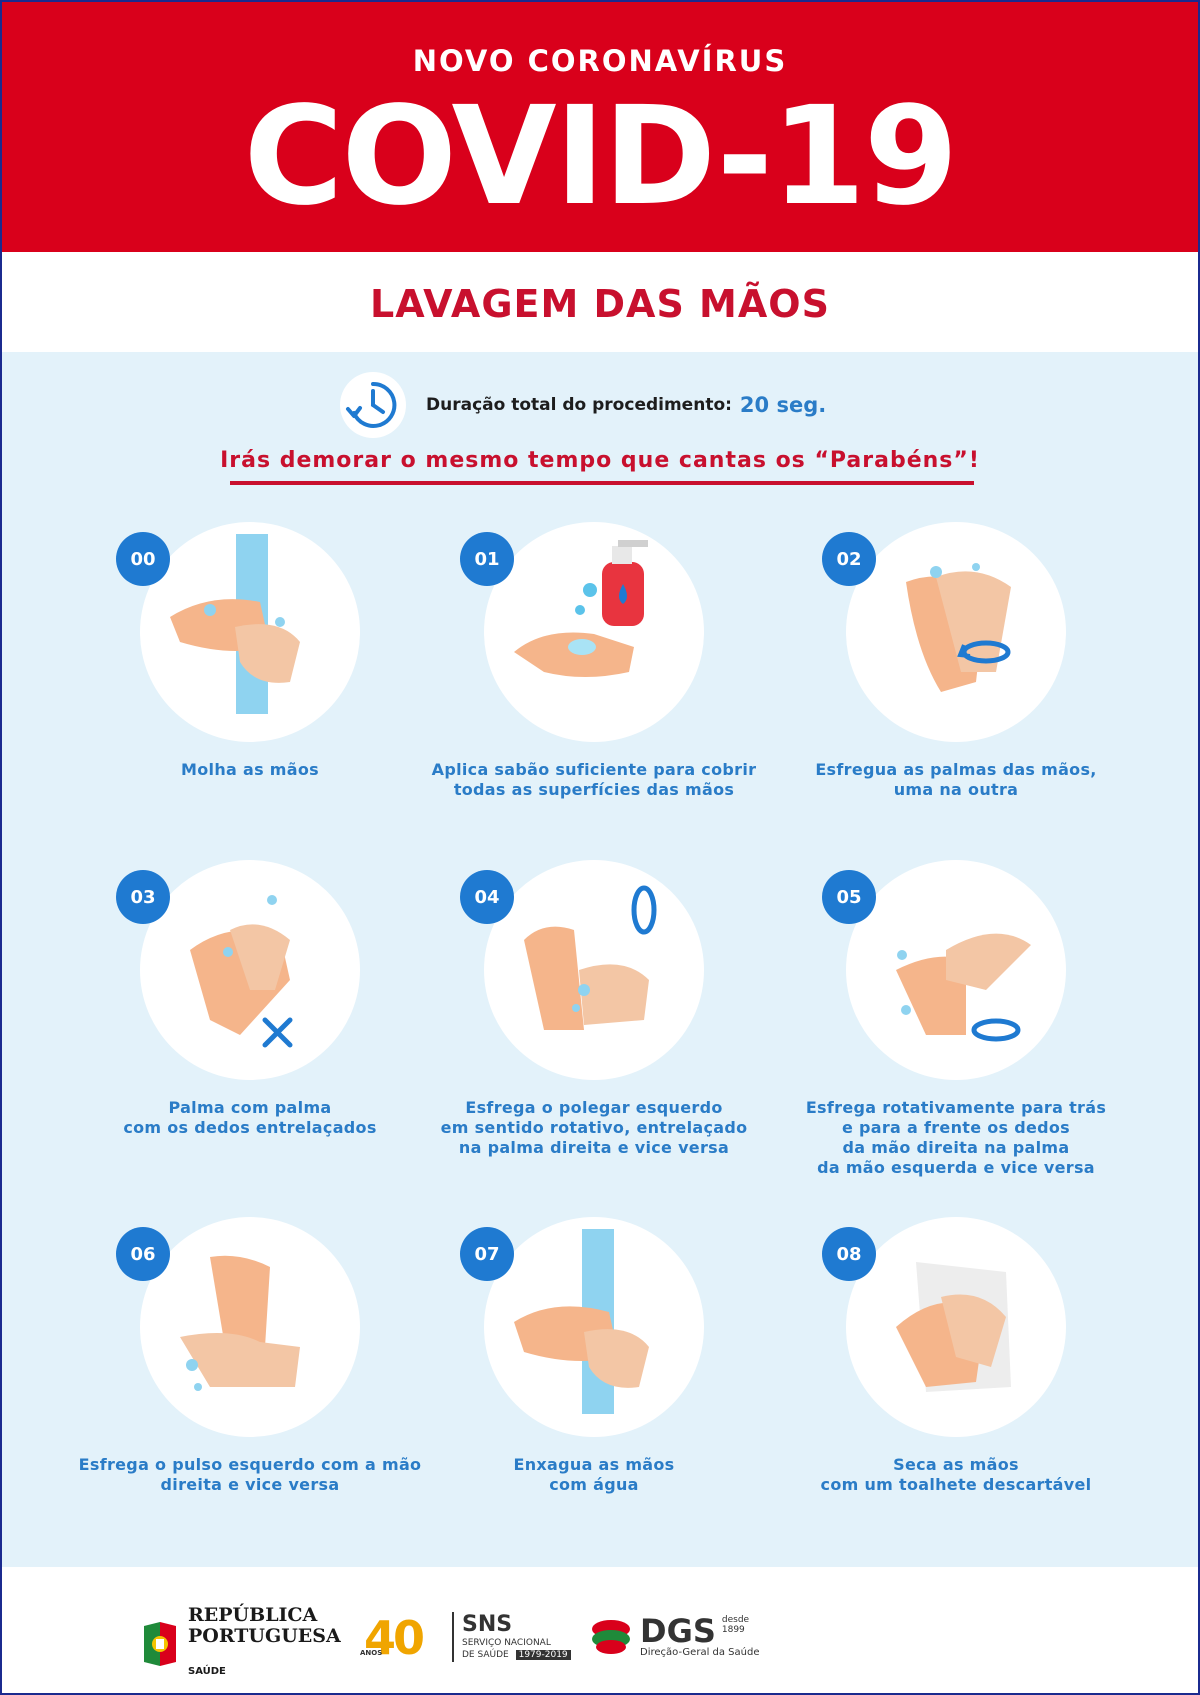  What do you see at coordinates (250, 1327) in the screenshot?
I see `wrist-rub-icon` at bounding box center [250, 1327].